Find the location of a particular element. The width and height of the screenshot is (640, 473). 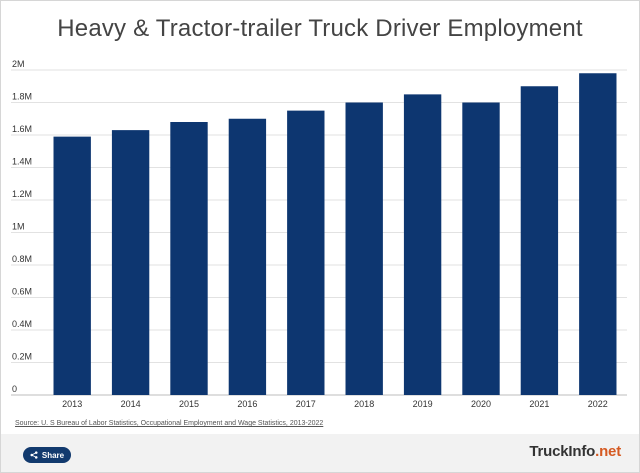

x-tick-label: 2018 is located at coordinates (364, 404).